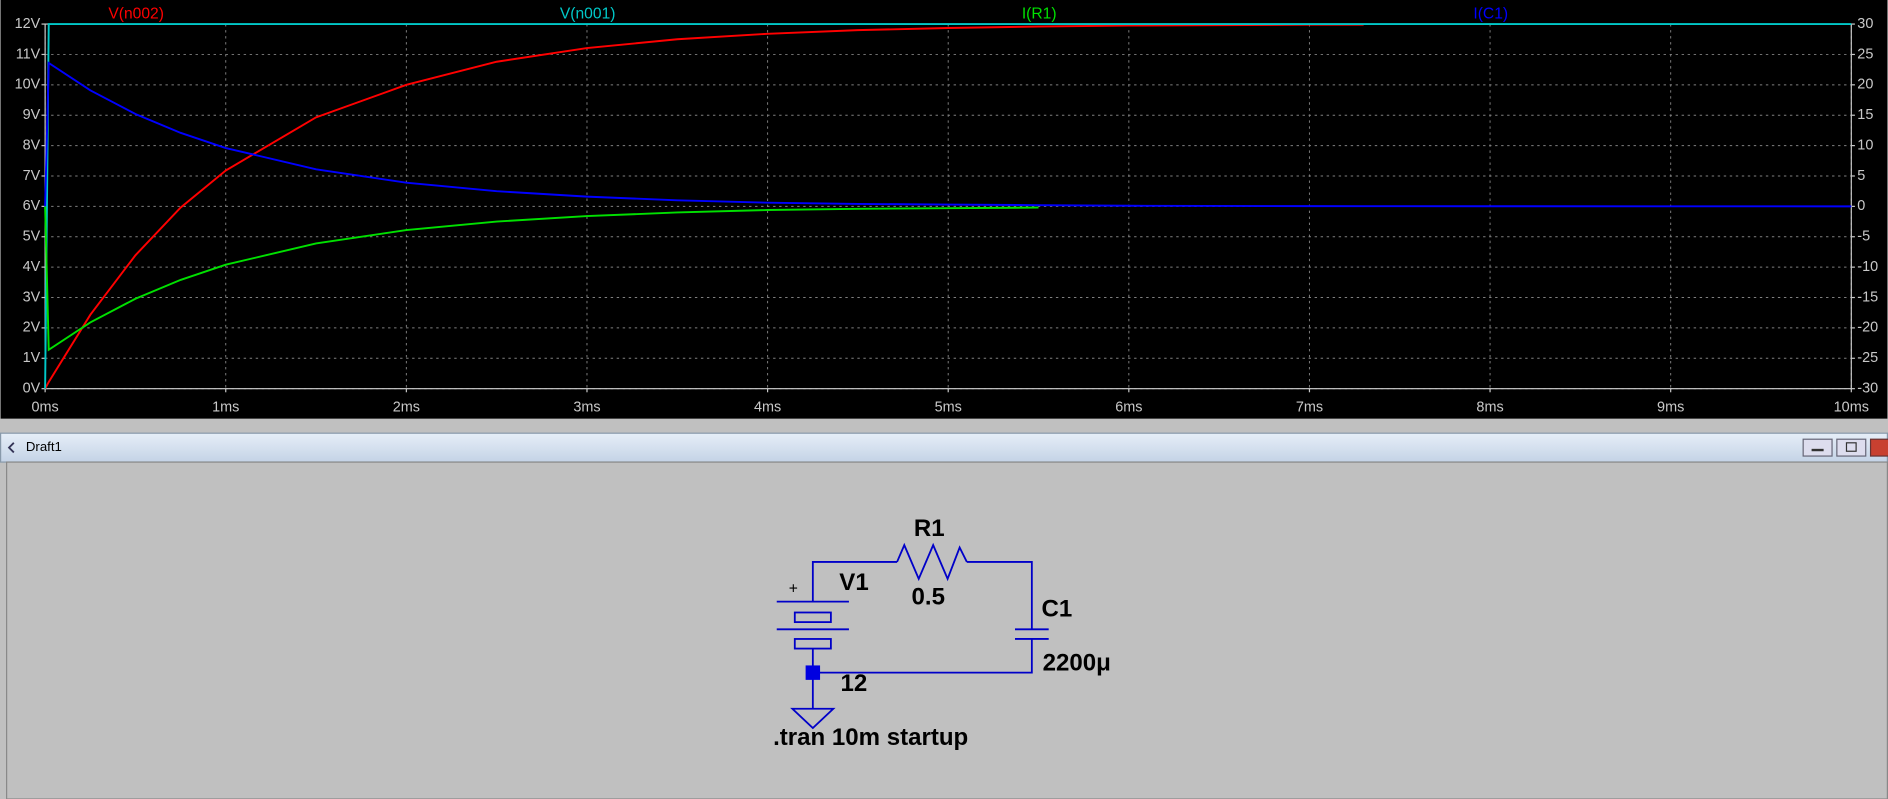 This screenshot has width=1888, height=799. Describe the element at coordinates (1056, 608) in the screenshot. I see `capacitor-name: C1` at that location.